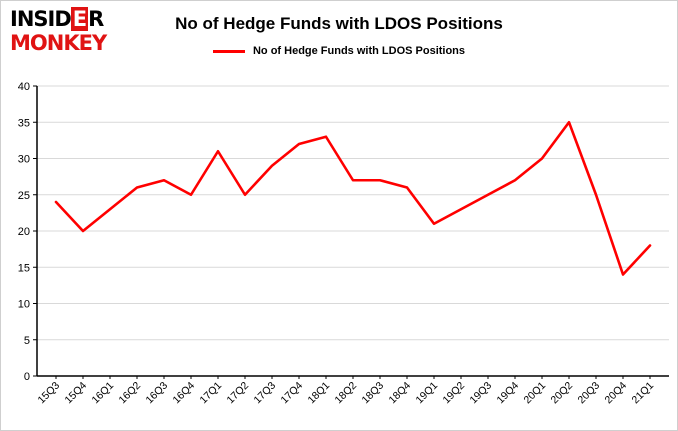 This screenshot has height=431, width=678. I want to click on logo-text-highlight: E, so click(79, 19).